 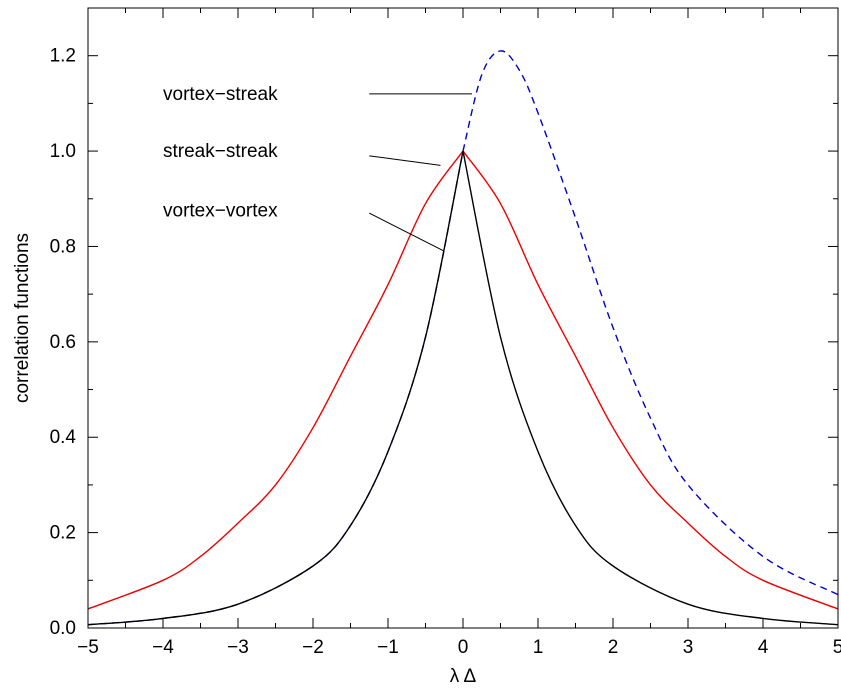 I want to click on y-tick-label: 0.6, so click(x=63, y=342).